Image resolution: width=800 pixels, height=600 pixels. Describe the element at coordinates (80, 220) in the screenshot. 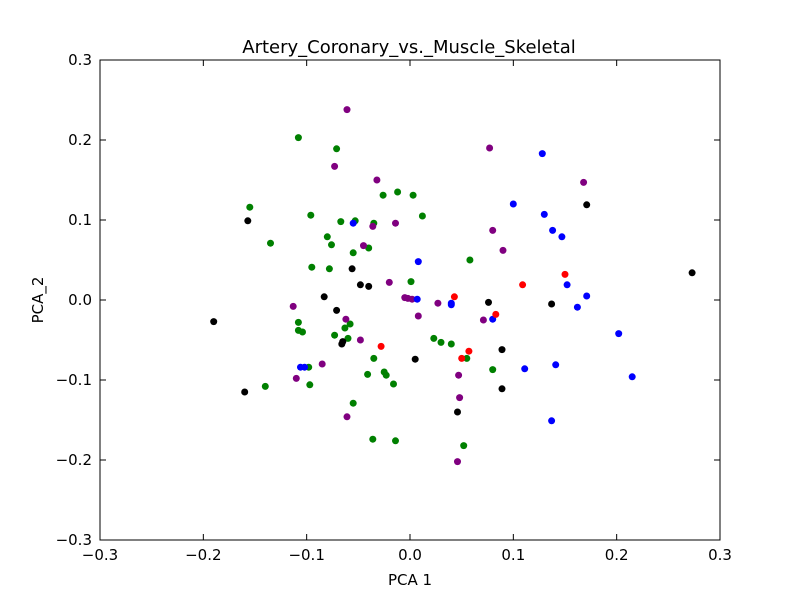

I see `y-tick-label: 0.1` at that location.